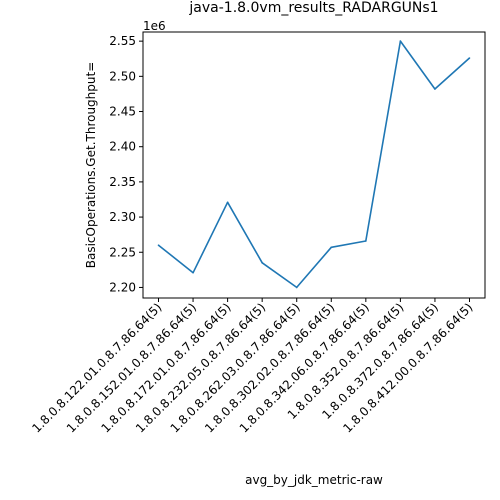 The height and width of the screenshot is (500, 500). What do you see at coordinates (122, 41) in the screenshot?
I see `y-tick-label: 2.55` at bounding box center [122, 41].